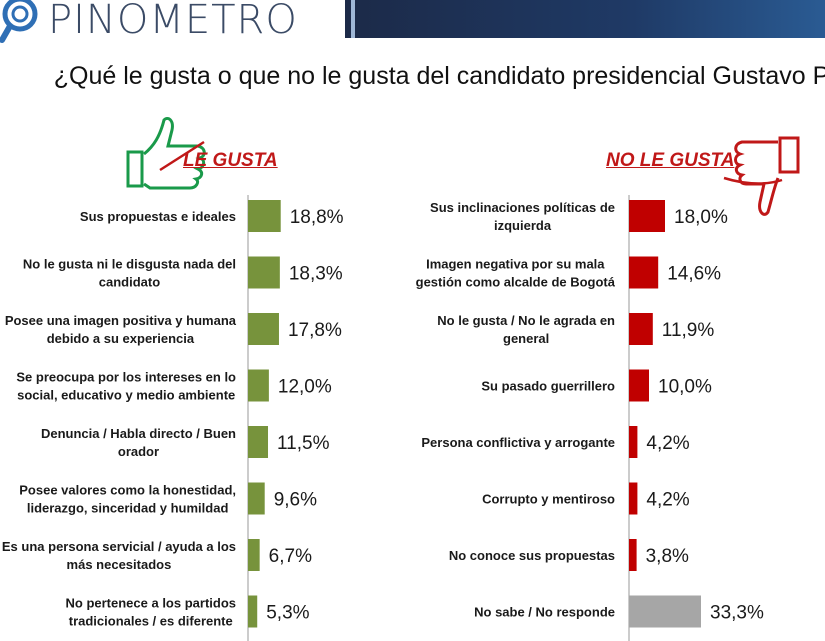 The height and width of the screenshot is (641, 825). What do you see at coordinates (701, 217) in the screenshot?
I see `right-value-label: 18,0%` at bounding box center [701, 217].